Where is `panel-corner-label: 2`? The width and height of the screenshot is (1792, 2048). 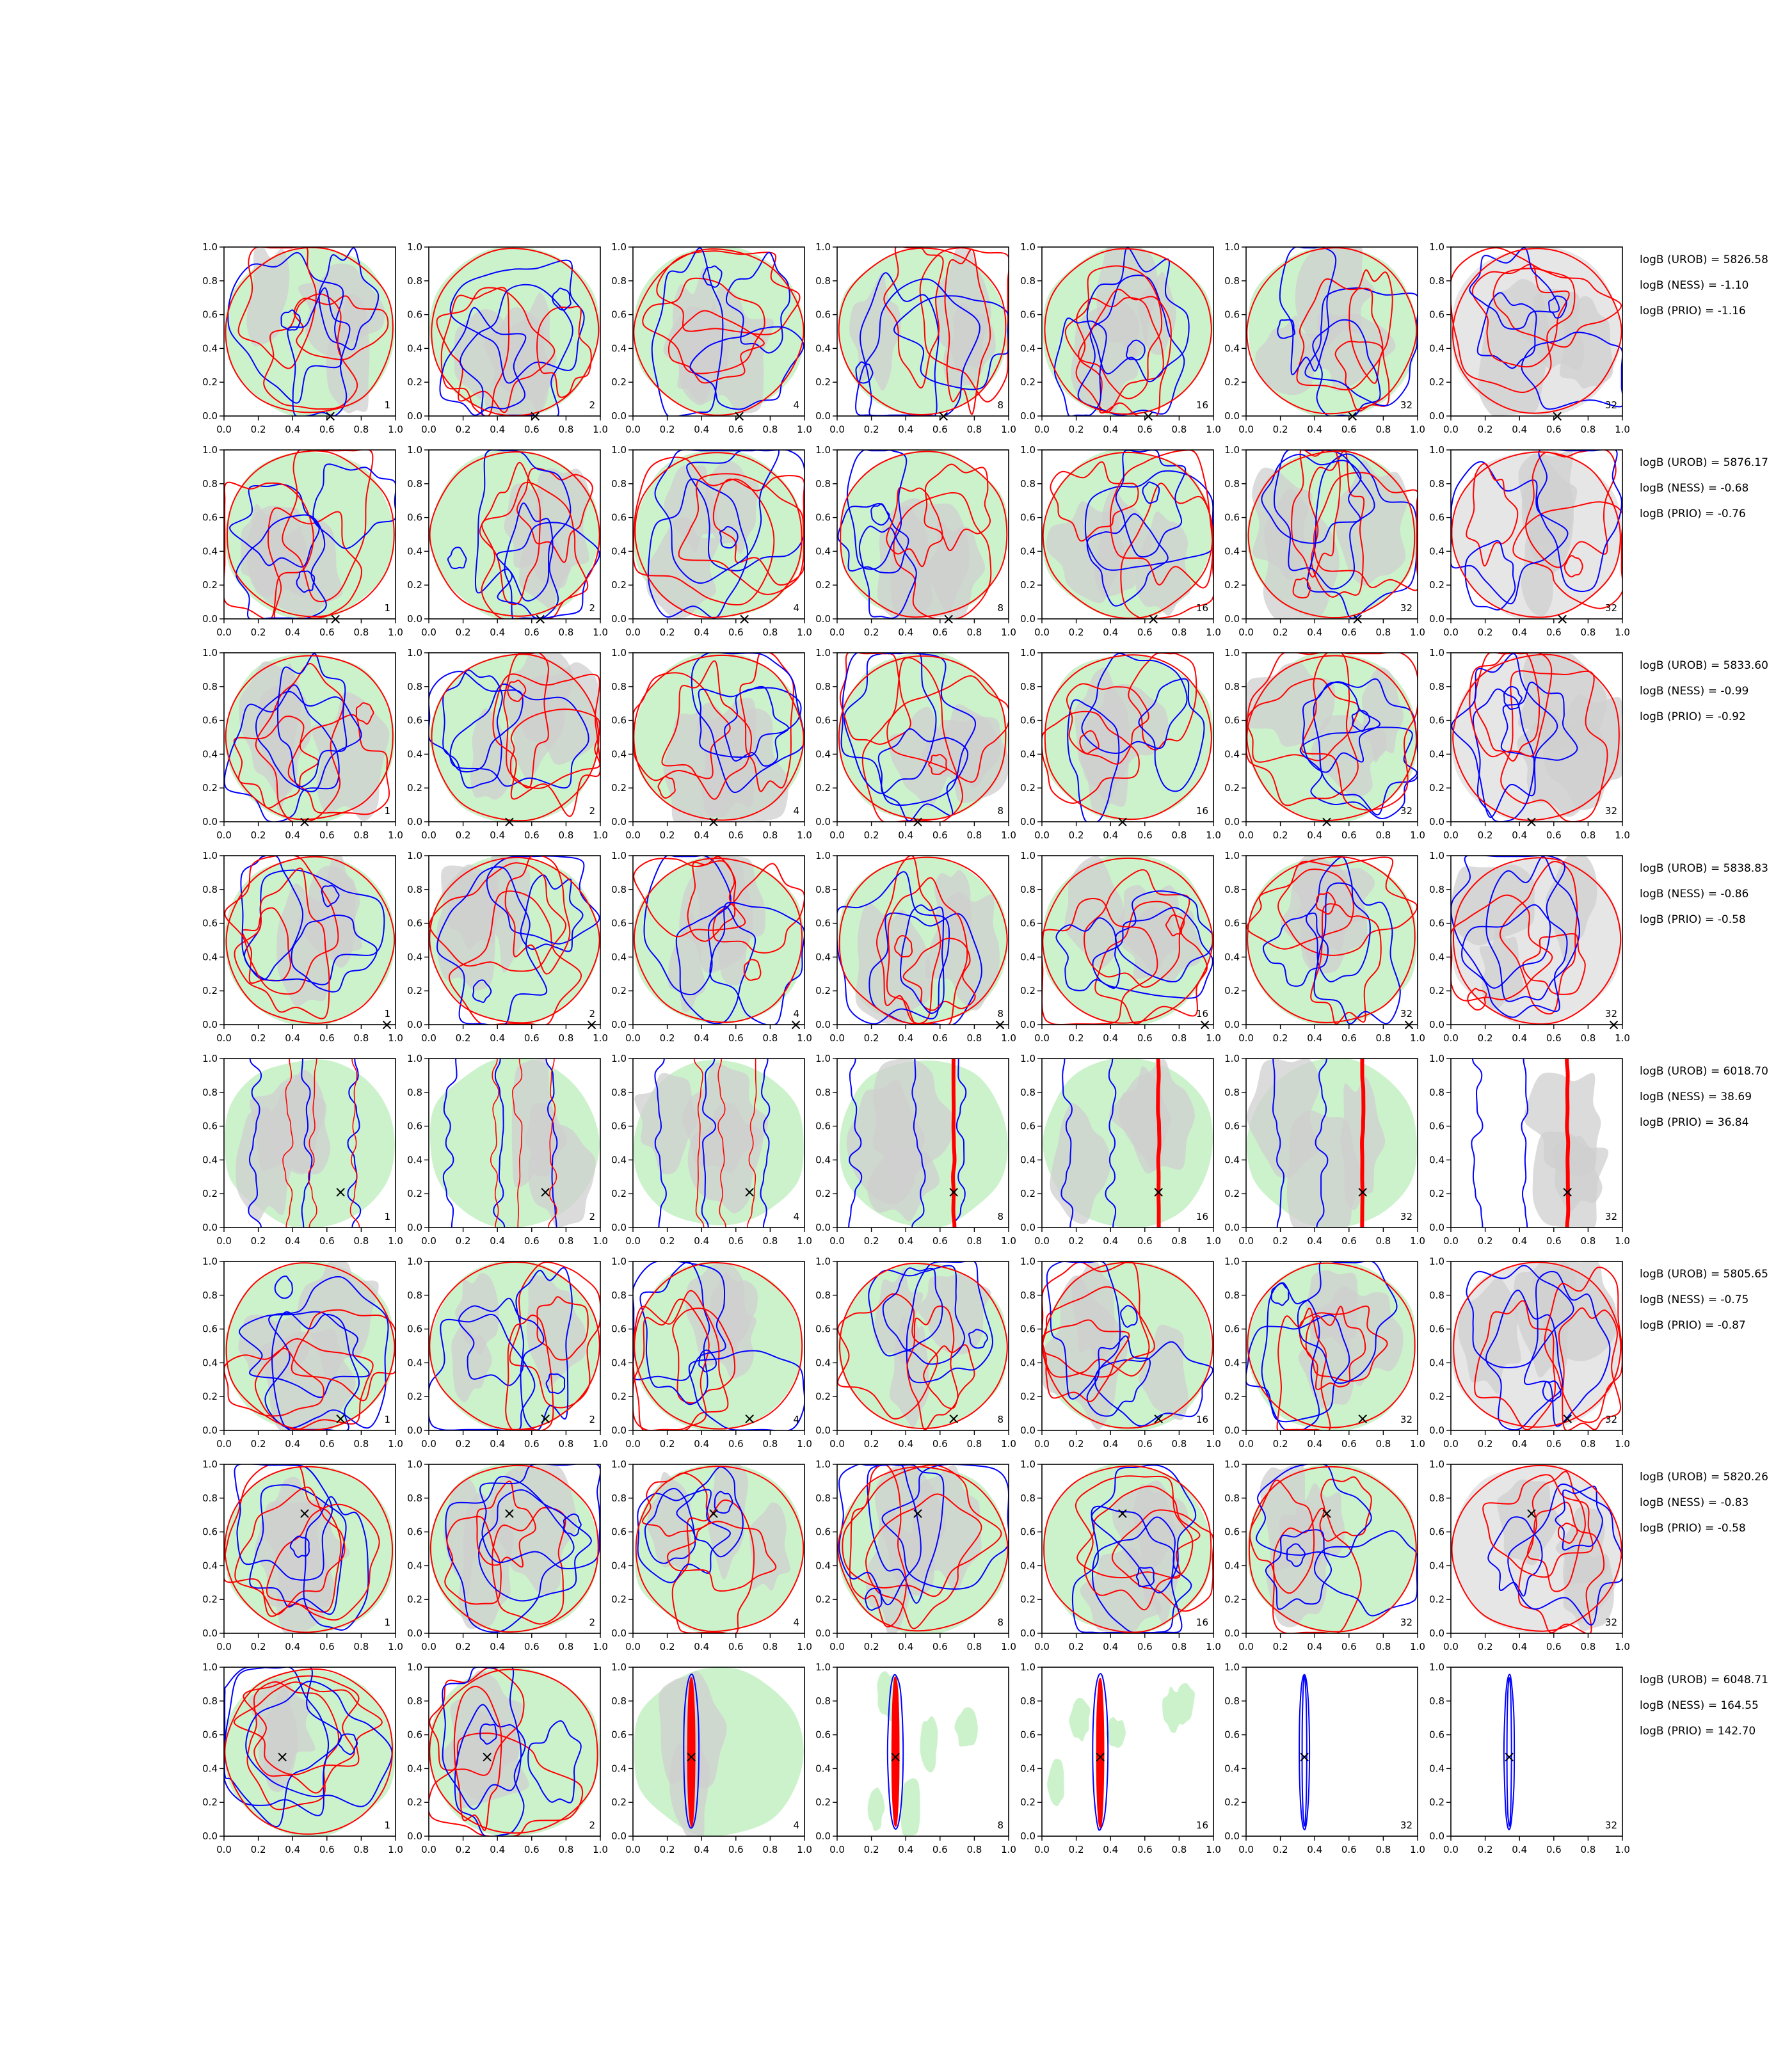 panel-corner-label: 2 is located at coordinates (592, 1419).